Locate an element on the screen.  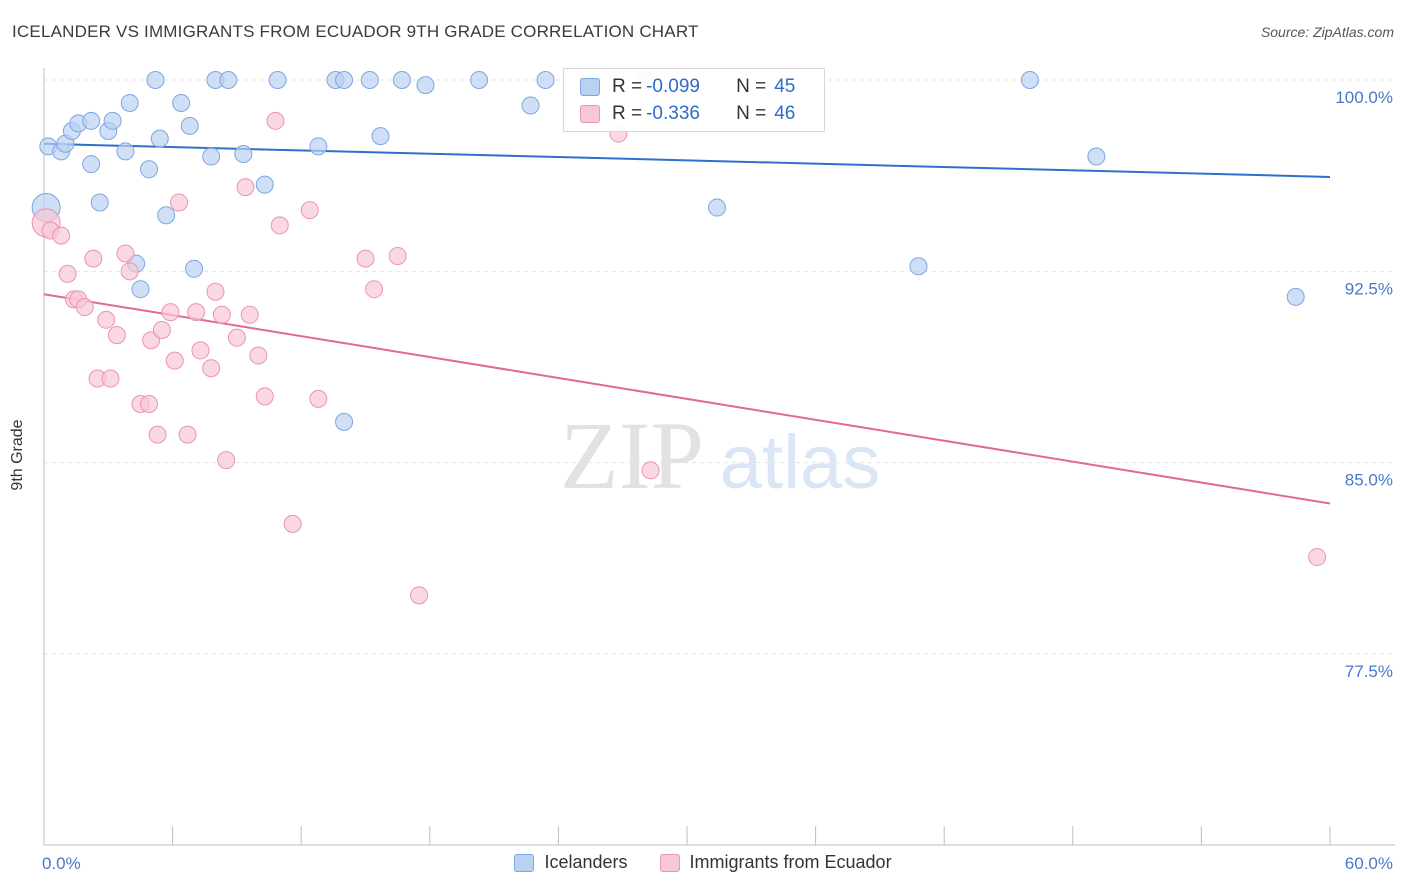
trend-line-icelanders is located at coordinates (687, 160).